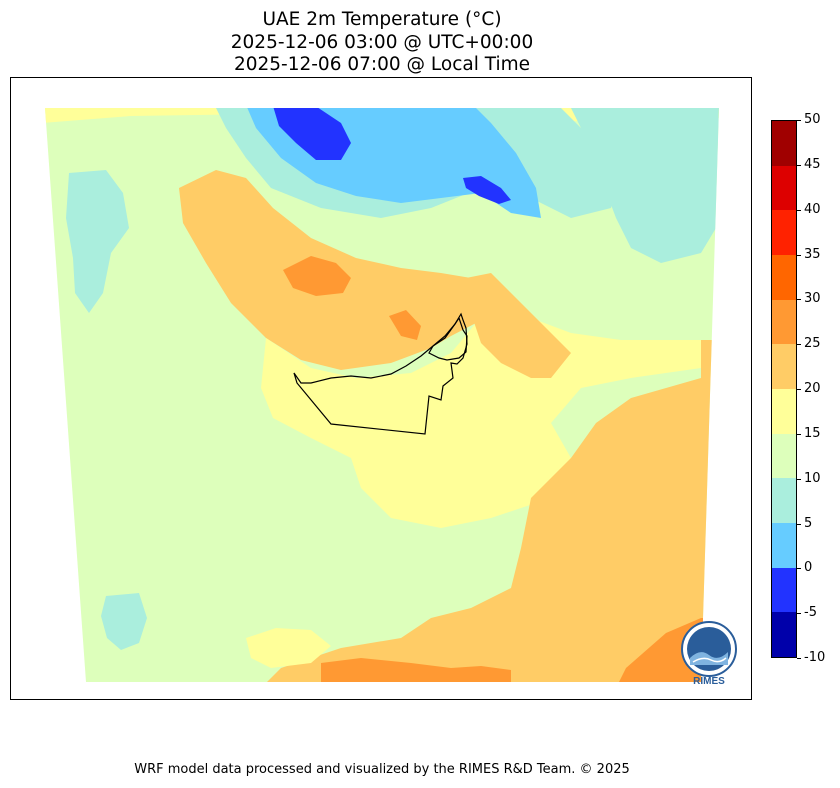  I want to click on temp-band-5-10-southwest, so click(124, 621).